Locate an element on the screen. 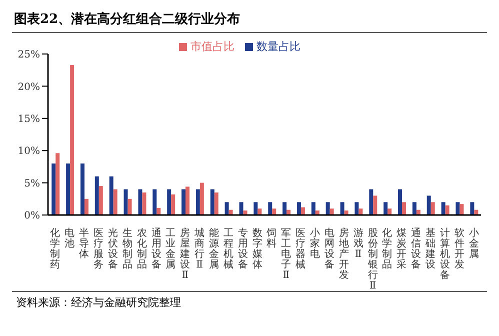 This screenshot has width=499, height=336. x-tick-label: 电网设备 is located at coordinates (329, 248).